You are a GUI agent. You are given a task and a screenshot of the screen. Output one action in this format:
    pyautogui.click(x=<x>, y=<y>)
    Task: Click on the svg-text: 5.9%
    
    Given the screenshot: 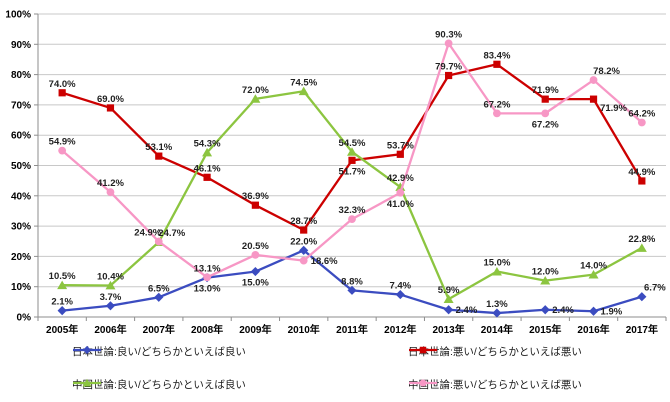 What is the action you would take?
    pyautogui.click(x=449, y=290)
    